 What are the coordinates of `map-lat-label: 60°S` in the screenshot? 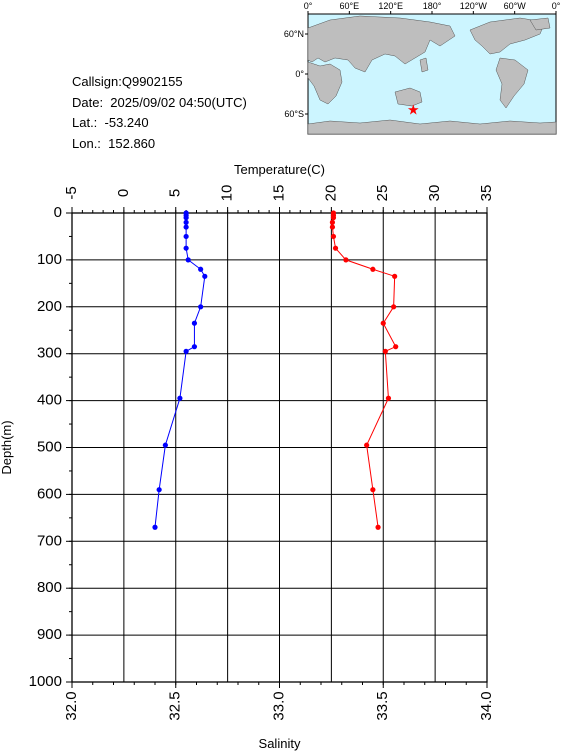 It's located at (294, 114).